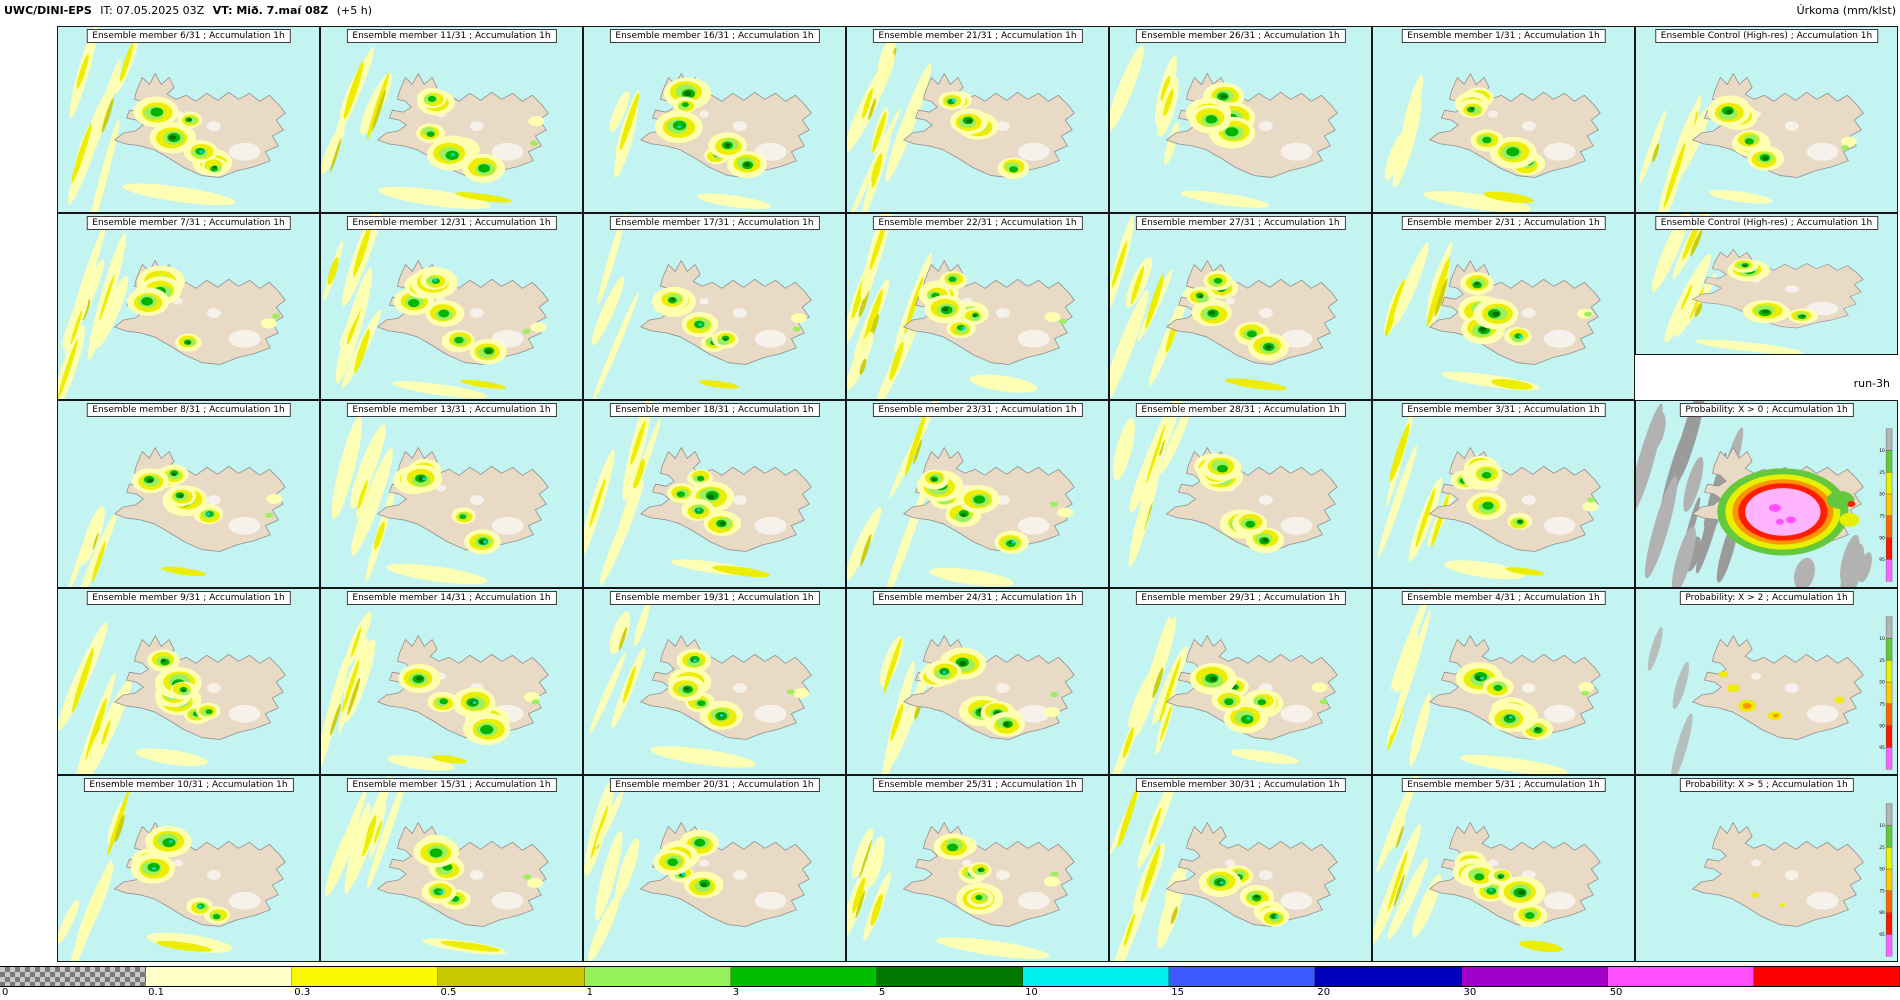 This screenshot has height=1000, width=1900. What do you see at coordinates (188, 223) in the screenshot?
I see `panel-title: Ensemble member 7/31 ; Accumulation 1h` at bounding box center [188, 223].